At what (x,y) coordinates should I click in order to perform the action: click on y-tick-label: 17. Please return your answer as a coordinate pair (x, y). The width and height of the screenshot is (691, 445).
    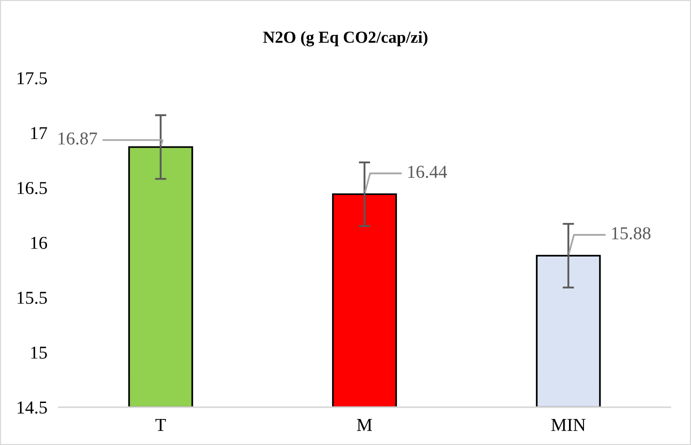
    Looking at the image, I should click on (39, 133).